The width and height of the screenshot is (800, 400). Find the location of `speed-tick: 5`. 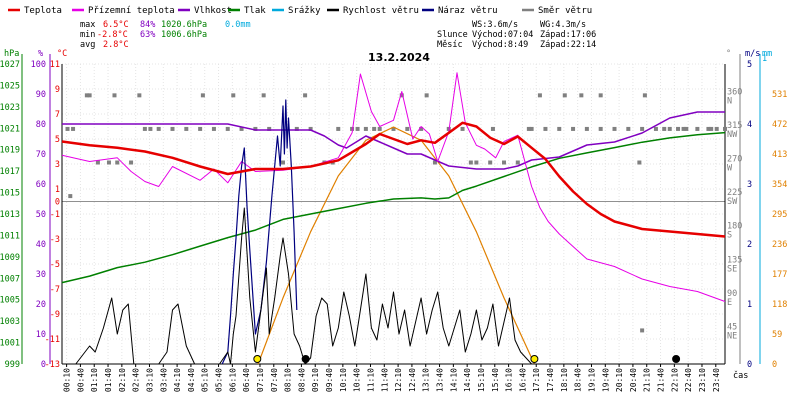

speed-tick: 5 is located at coordinates (749, 65).